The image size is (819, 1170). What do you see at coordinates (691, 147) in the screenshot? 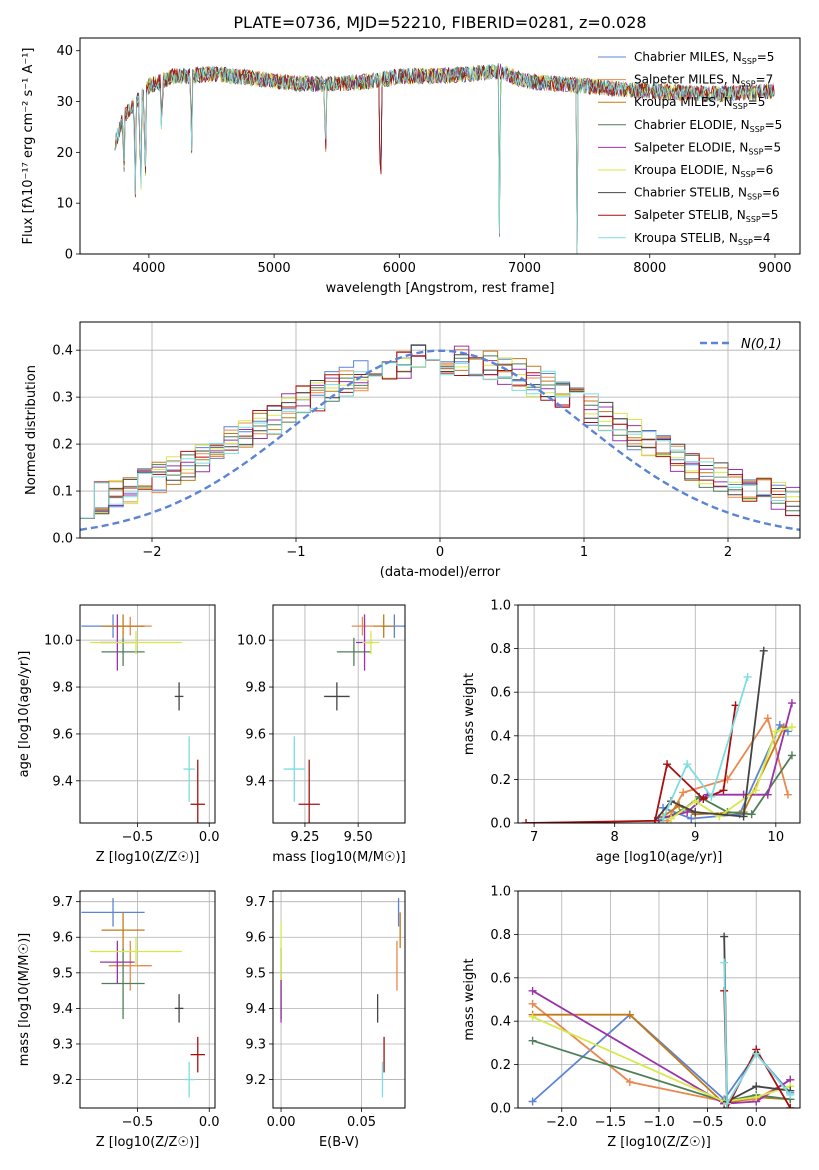
I see `legend-model-name: Salpeter ELODIE, N` at bounding box center [691, 147].